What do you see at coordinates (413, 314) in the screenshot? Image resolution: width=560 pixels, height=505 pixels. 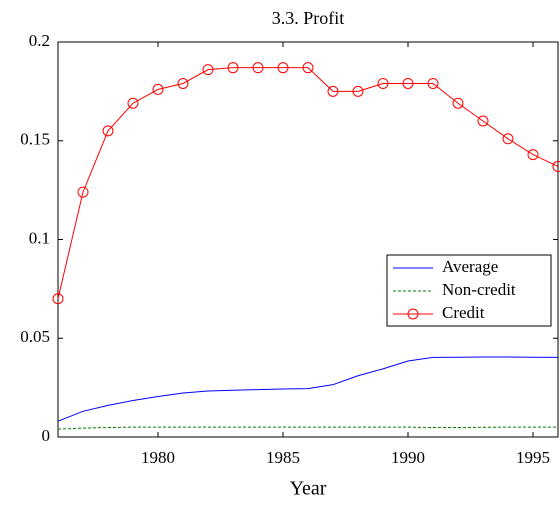 I see `legend-marker` at bounding box center [413, 314].